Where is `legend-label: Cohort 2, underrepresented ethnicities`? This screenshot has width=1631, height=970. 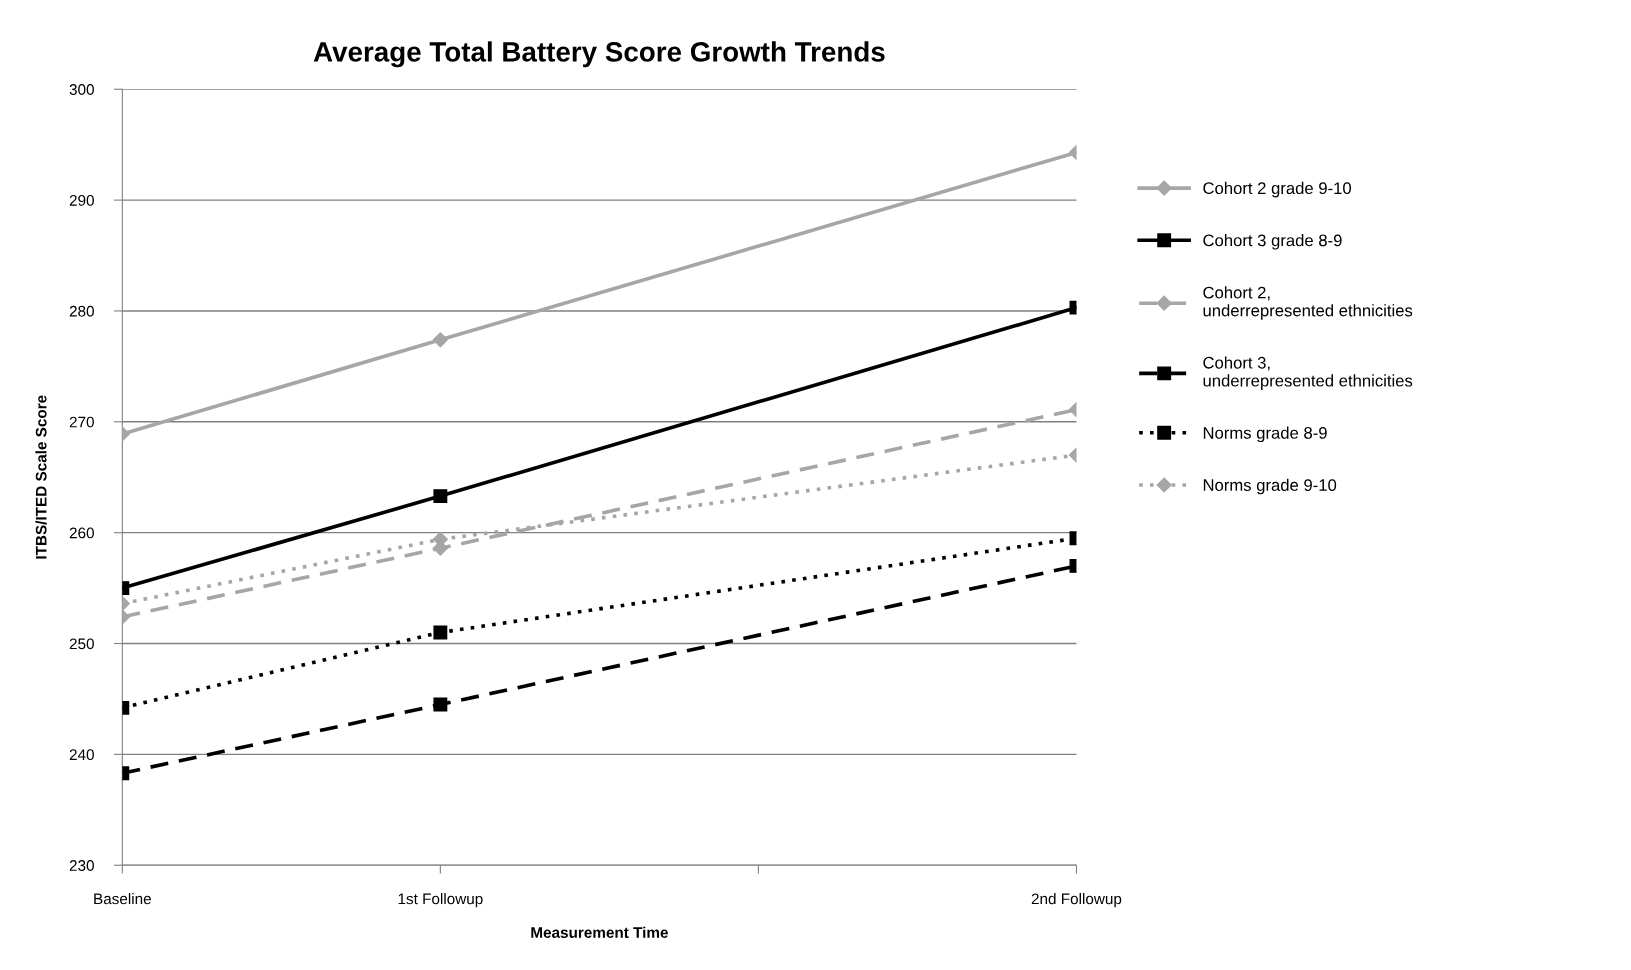 legend-label: Cohort 2, underrepresented ethnicities is located at coordinates (1308, 303).